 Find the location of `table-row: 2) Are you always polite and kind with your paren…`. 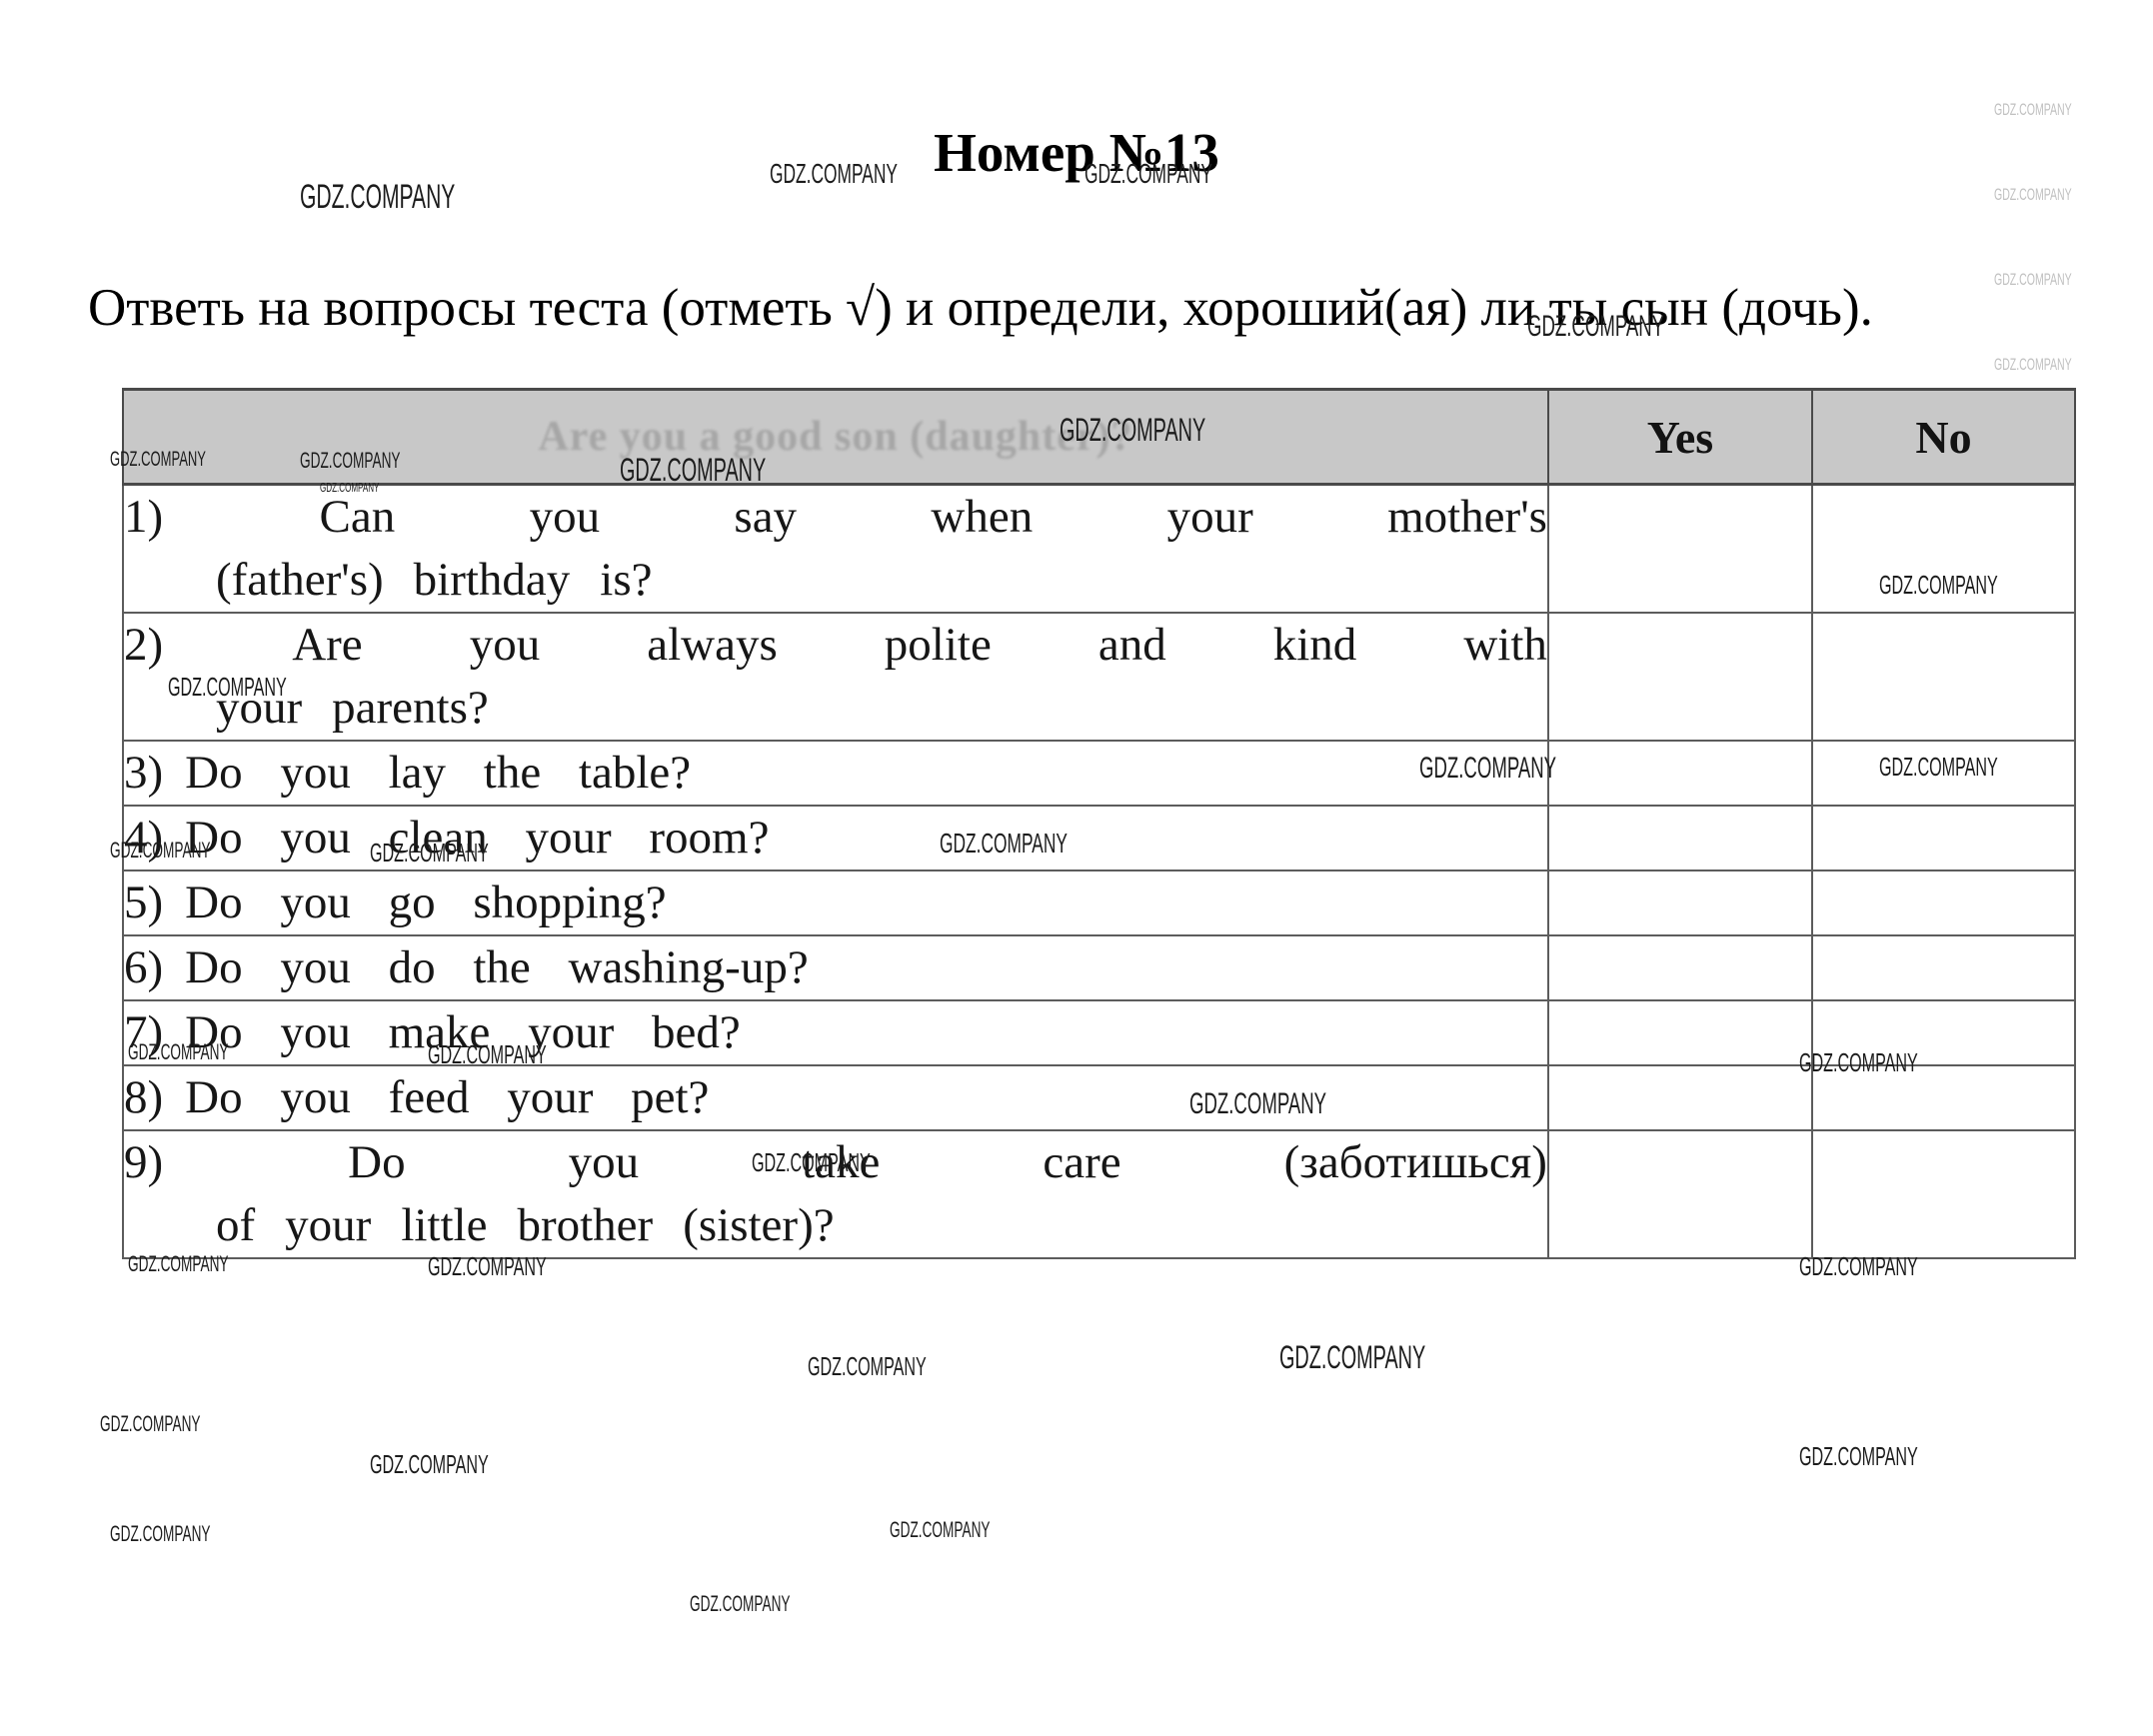

table-row: 2) Are you always polite and kind with your paren… is located at coordinates (1099, 677).